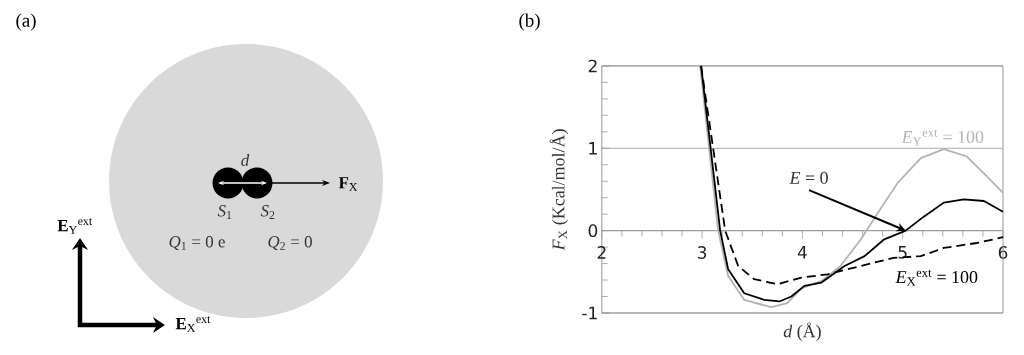 This screenshot has height=355, width=1024. What do you see at coordinates (529, 22) in the screenshot?
I see `chart-title: (b)` at bounding box center [529, 22].